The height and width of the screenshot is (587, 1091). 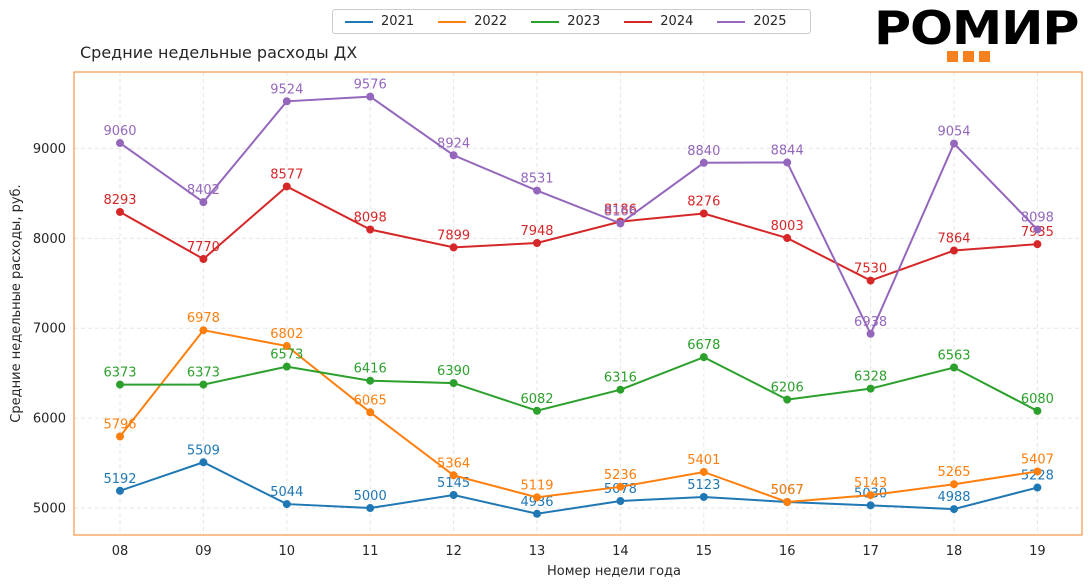 What do you see at coordinates (453, 463) in the screenshot?
I see `data-label-2022: 5364` at bounding box center [453, 463].